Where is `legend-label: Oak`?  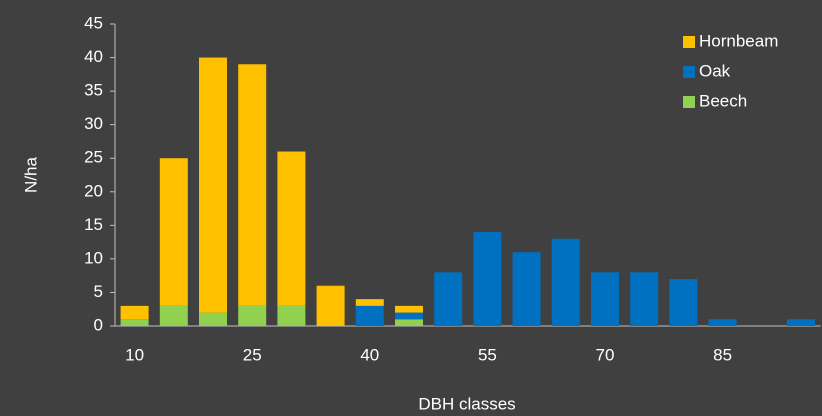 legend-label: Oak is located at coordinates (715, 70).